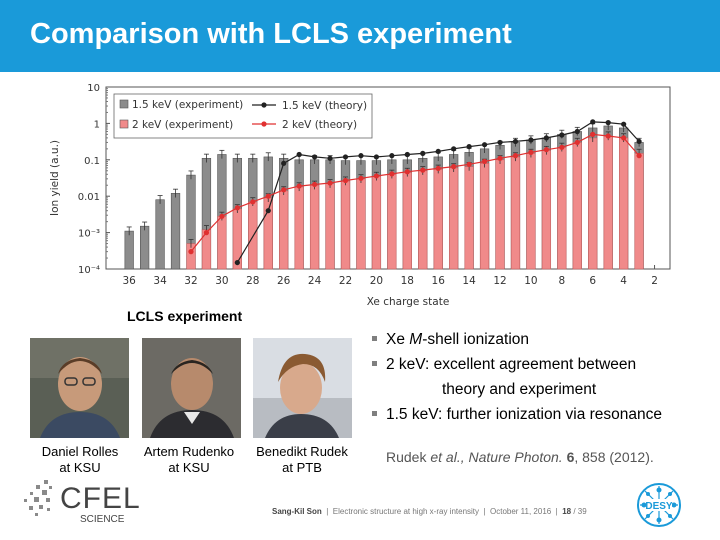 The width and height of the screenshot is (720, 540). I want to click on cfel-logo: CFEL SCIENCE, so click(82, 504).